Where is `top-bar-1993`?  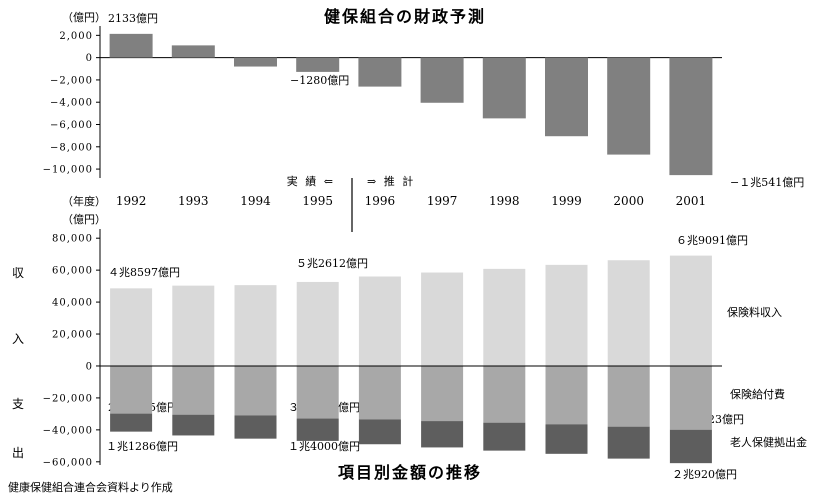 top-bar-1993 is located at coordinates (193, 51).